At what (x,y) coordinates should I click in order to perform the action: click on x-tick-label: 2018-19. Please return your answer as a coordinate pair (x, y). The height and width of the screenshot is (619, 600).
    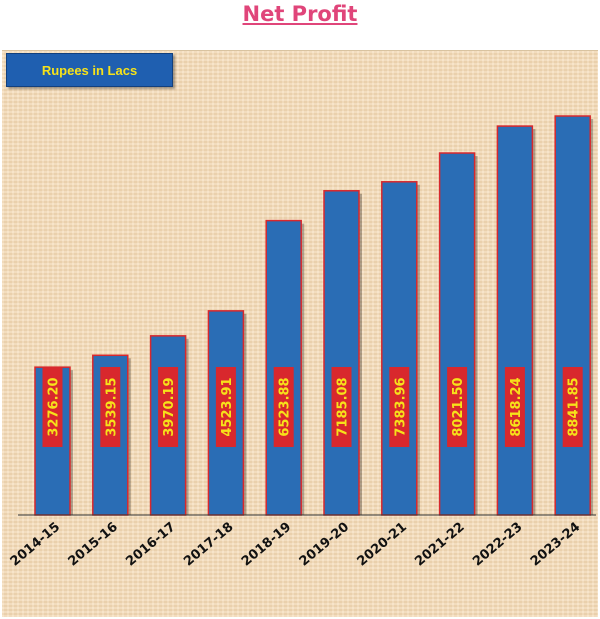
    Looking at the image, I should click on (266, 545).